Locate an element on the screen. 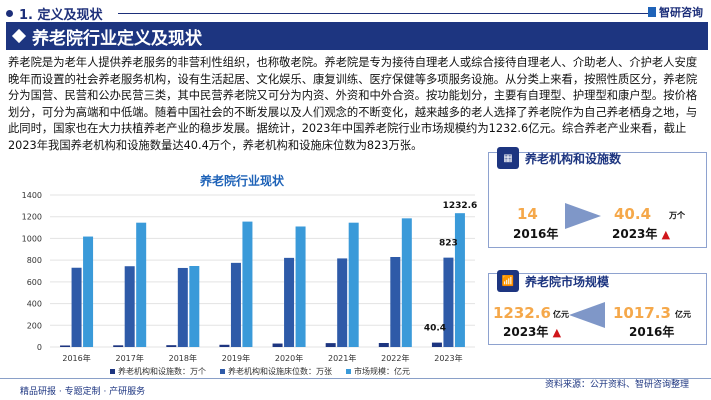 The height and width of the screenshot is (400, 711). x-tick-label: 2022年 is located at coordinates (395, 358).